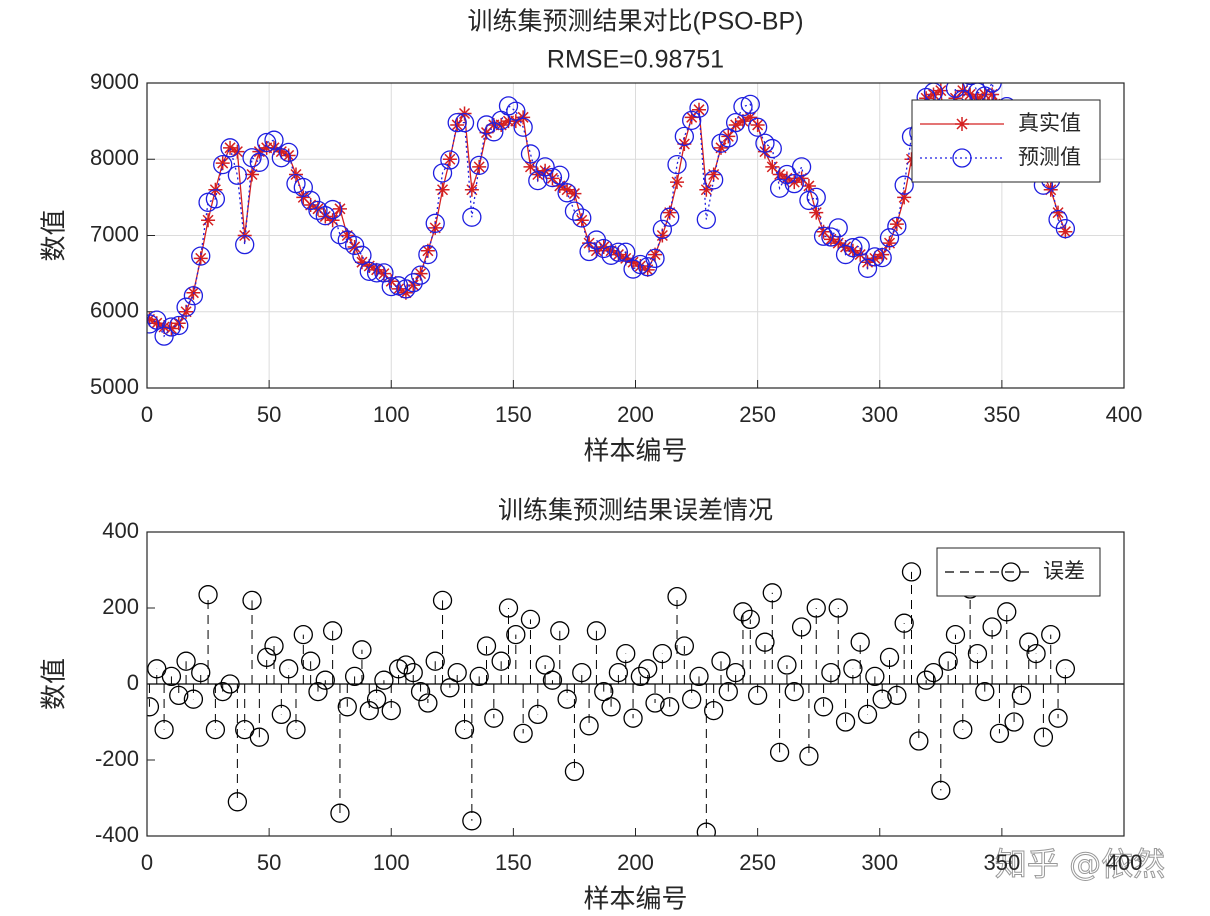 The image size is (1210, 916). I want to click on x-tick-label: 350, so click(1002, 862).